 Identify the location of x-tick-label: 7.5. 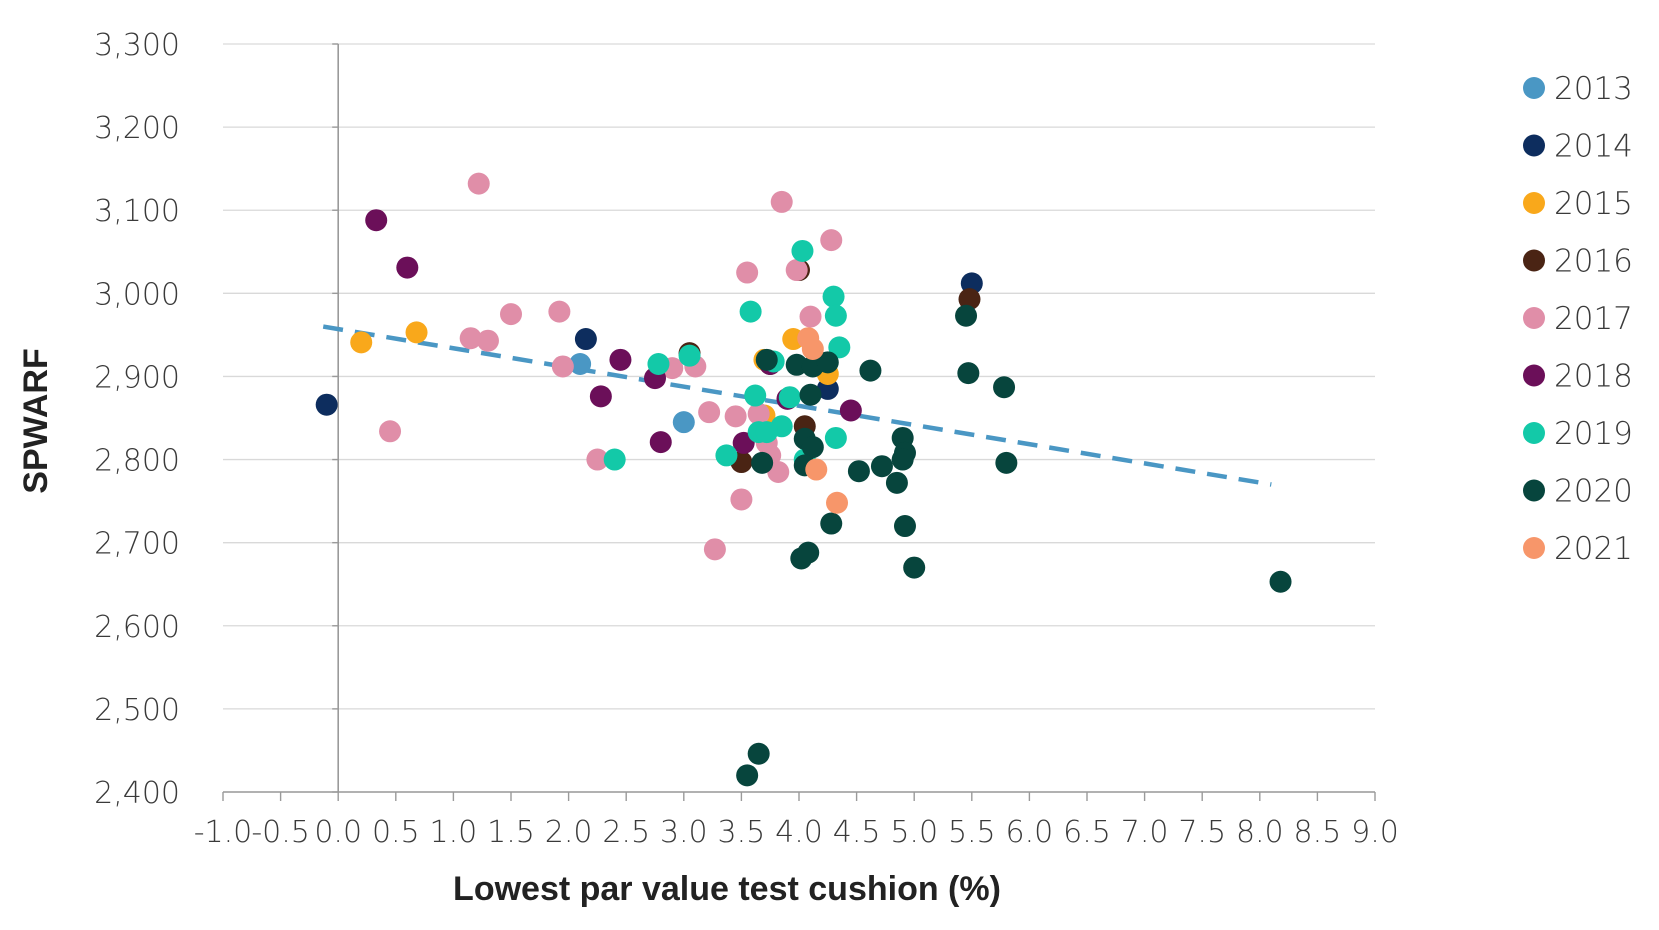
(1202, 832).